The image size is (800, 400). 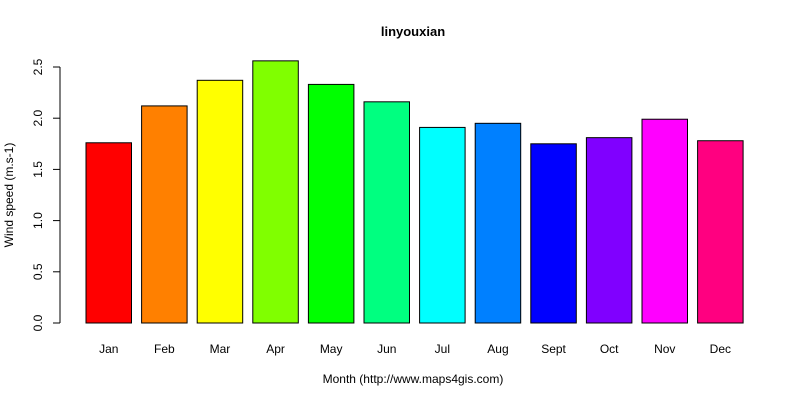 I want to click on x-axis-label: Month (http://www.maps4gis.com), so click(x=413, y=379).